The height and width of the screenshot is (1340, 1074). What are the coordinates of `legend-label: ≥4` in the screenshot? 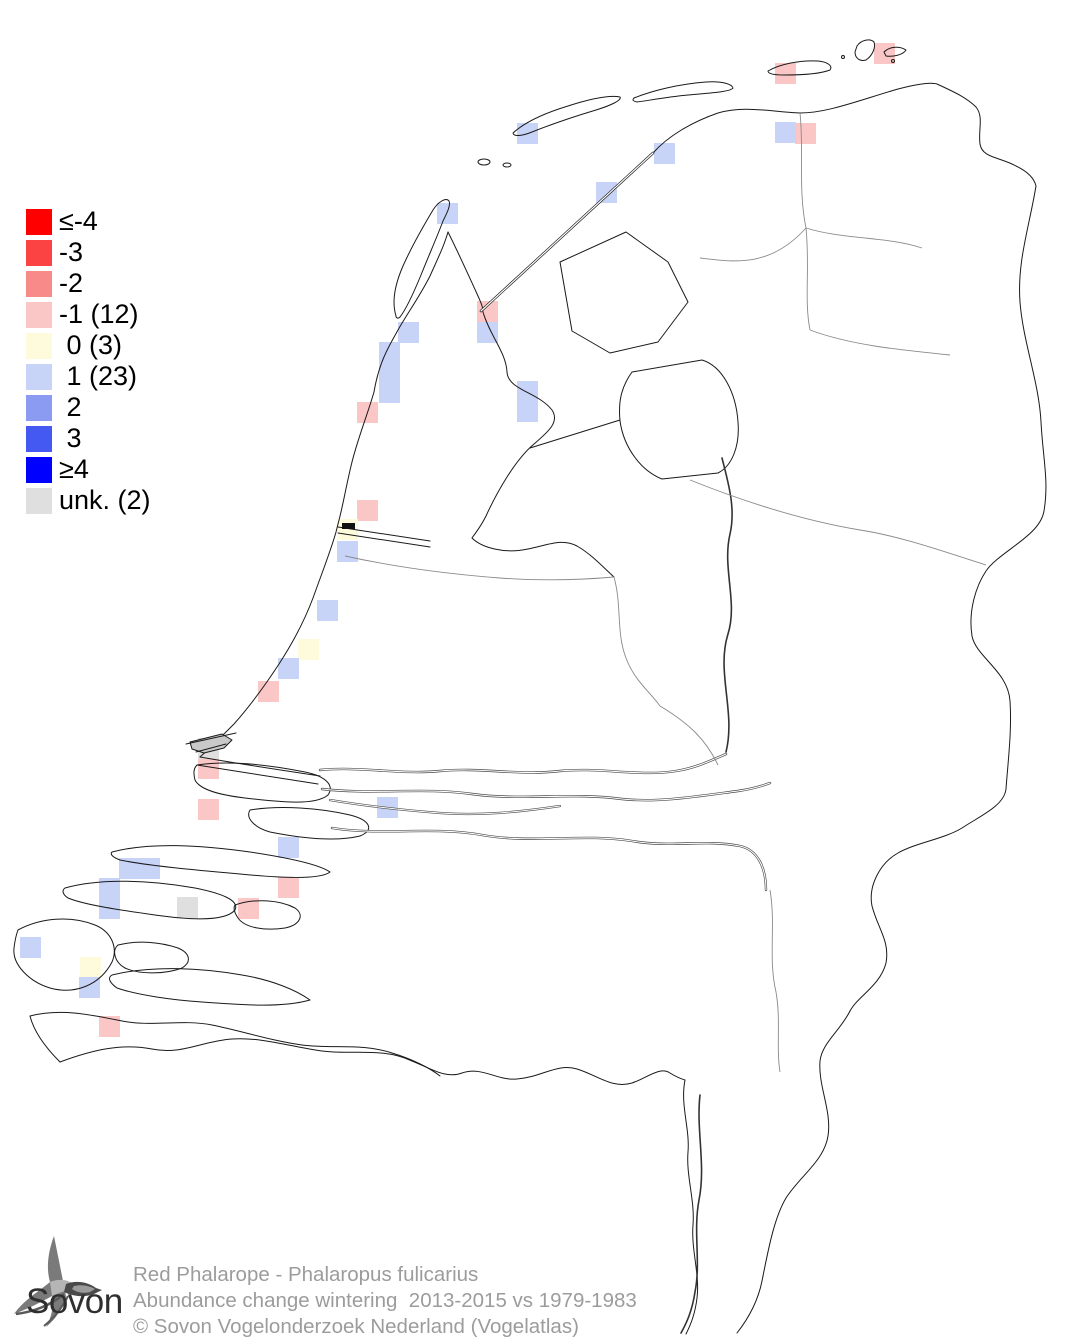 It's located at (74, 469).